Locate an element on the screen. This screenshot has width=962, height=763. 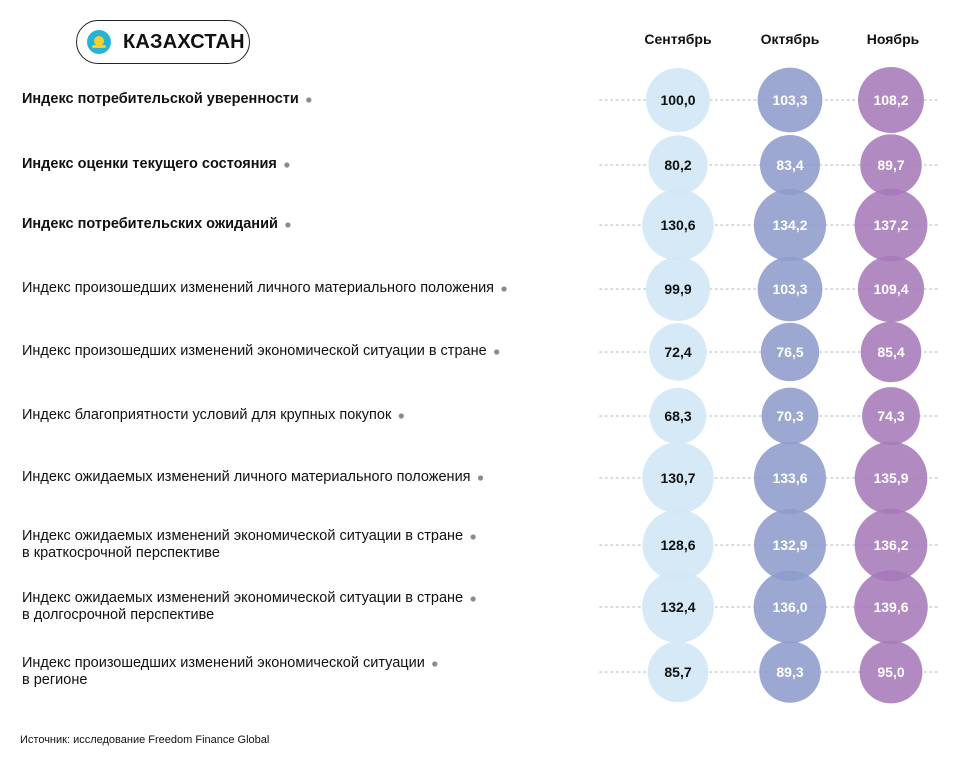
value-label-september: 68,3 is located at coordinates (677, 416).